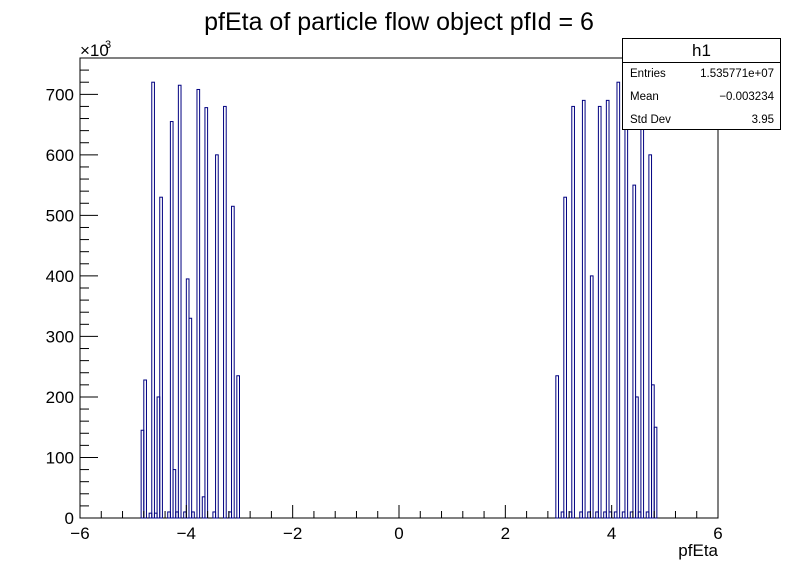 The image size is (798, 576). What do you see at coordinates (737, 74) in the screenshot?
I see `stats-value: 1.535771e+07` at bounding box center [737, 74].